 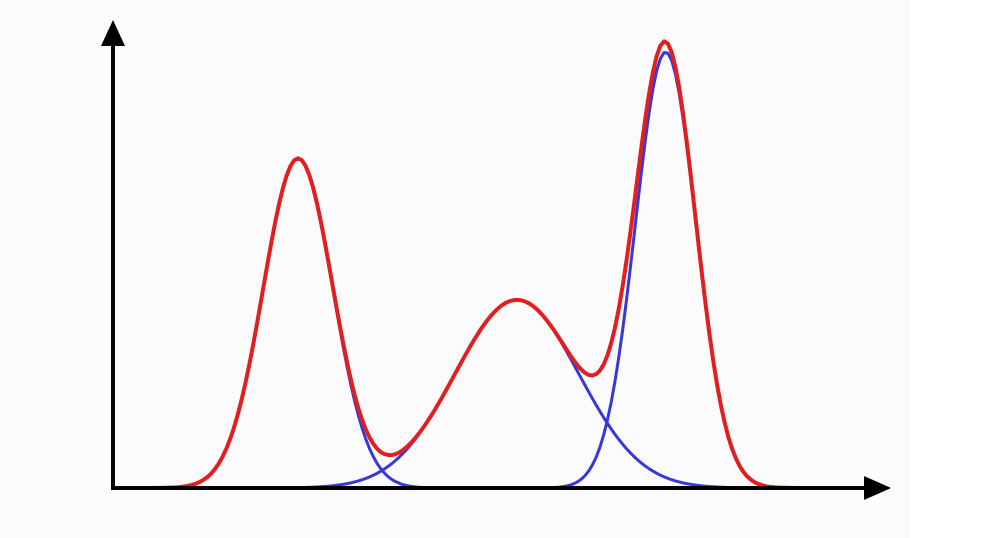 What do you see at coordinates (113, 33) in the screenshot?
I see `y-axis-arrowhead` at bounding box center [113, 33].